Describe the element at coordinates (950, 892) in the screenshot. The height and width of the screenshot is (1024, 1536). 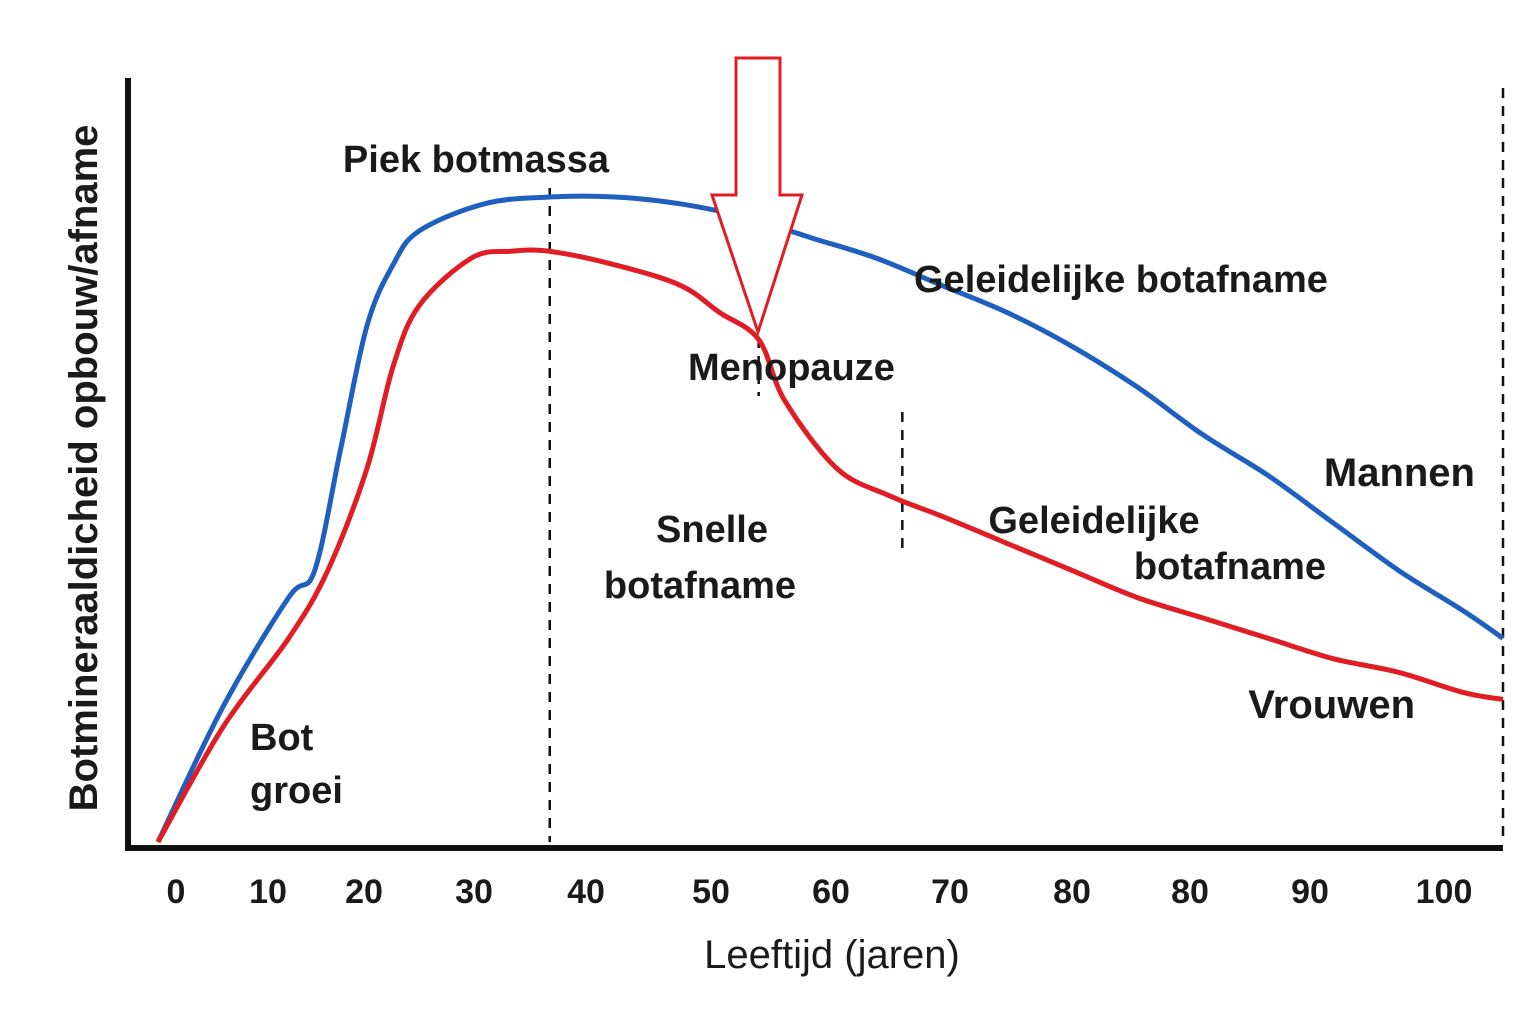
I see `x-tick-label: 70` at that location.